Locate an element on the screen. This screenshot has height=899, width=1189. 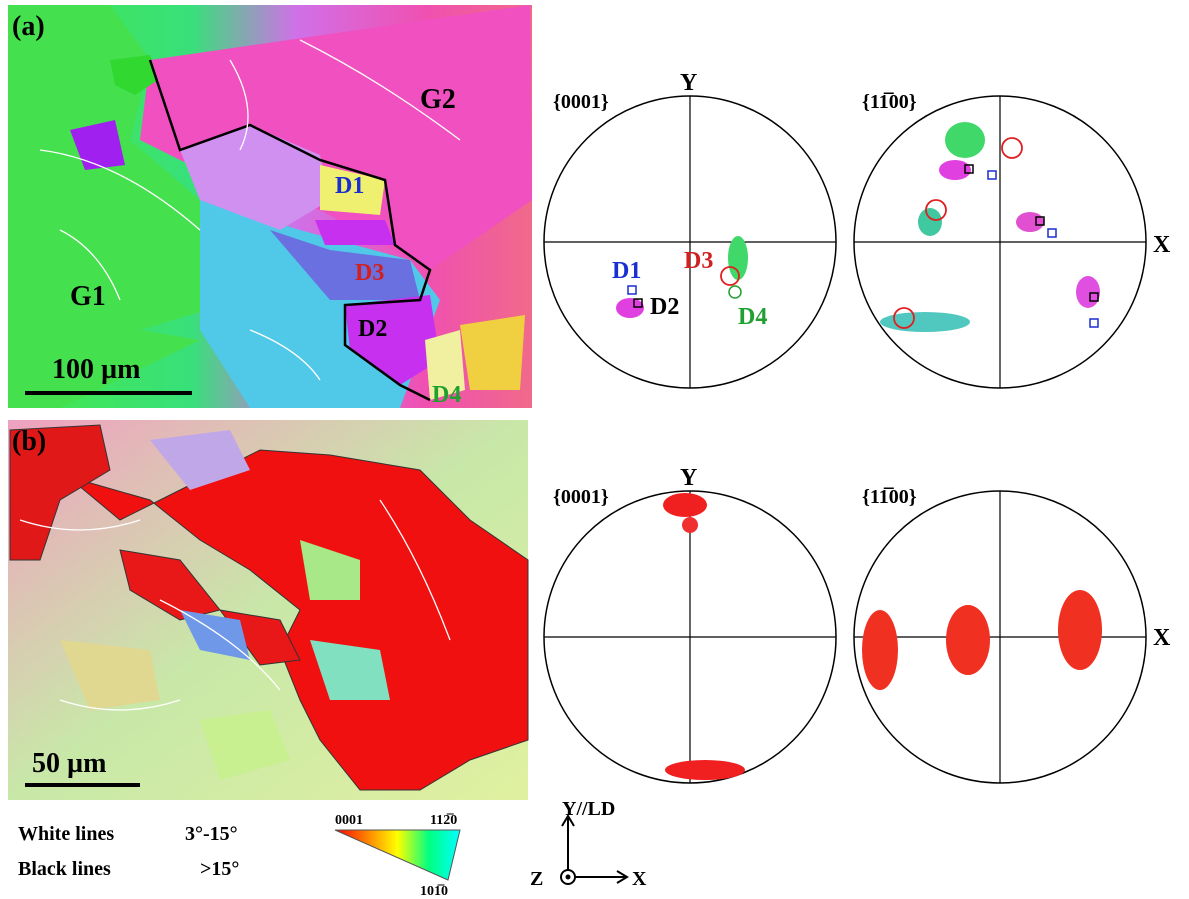
scale-bar-label: 100 µm is located at coordinates (96, 369).